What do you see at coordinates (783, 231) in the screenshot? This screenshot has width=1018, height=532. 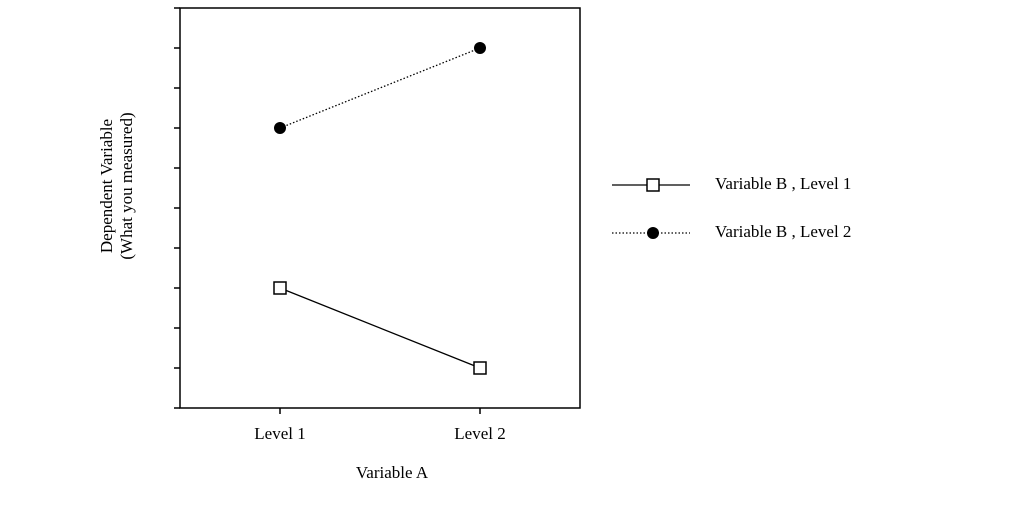 I see `legend-label: Variable B , Level 2` at bounding box center [783, 231].